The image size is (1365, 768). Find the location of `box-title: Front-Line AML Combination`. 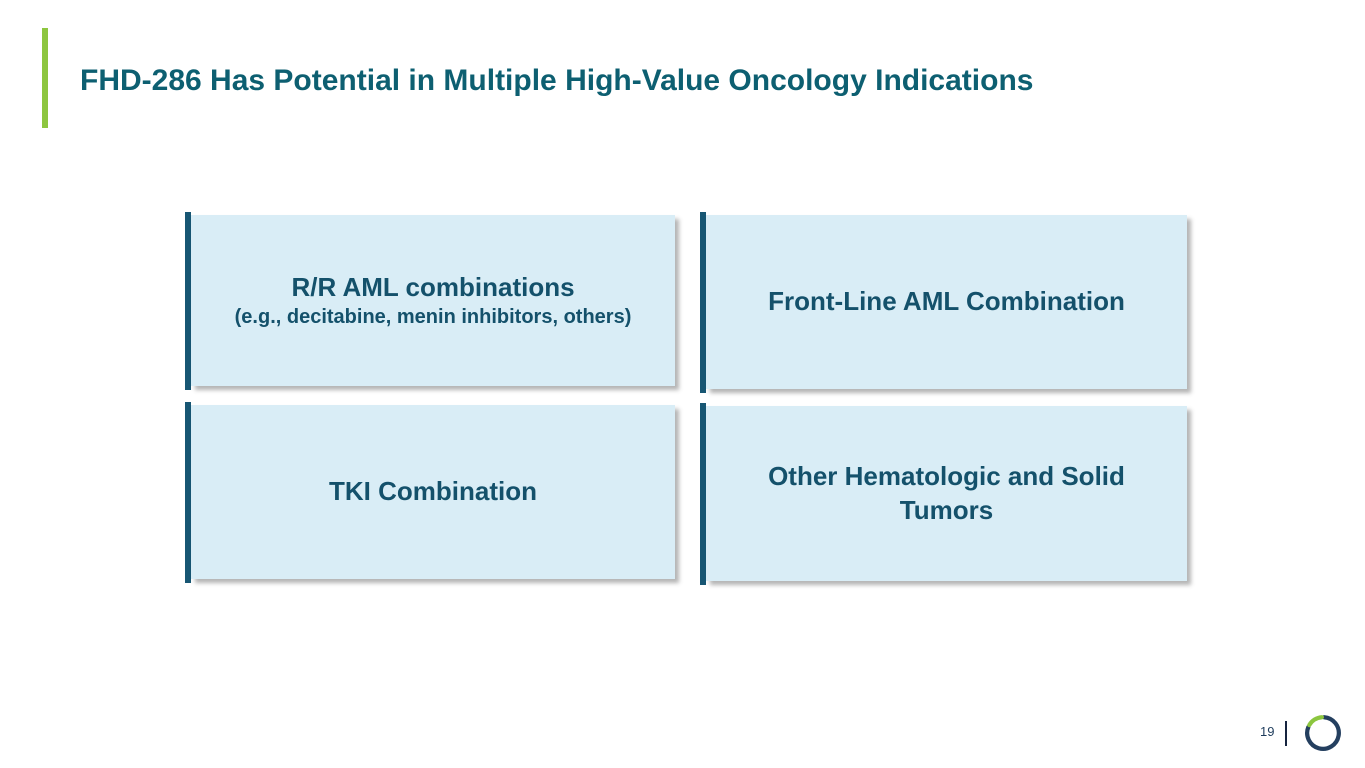

box-title: Front-Line AML Combination is located at coordinates (946, 301).